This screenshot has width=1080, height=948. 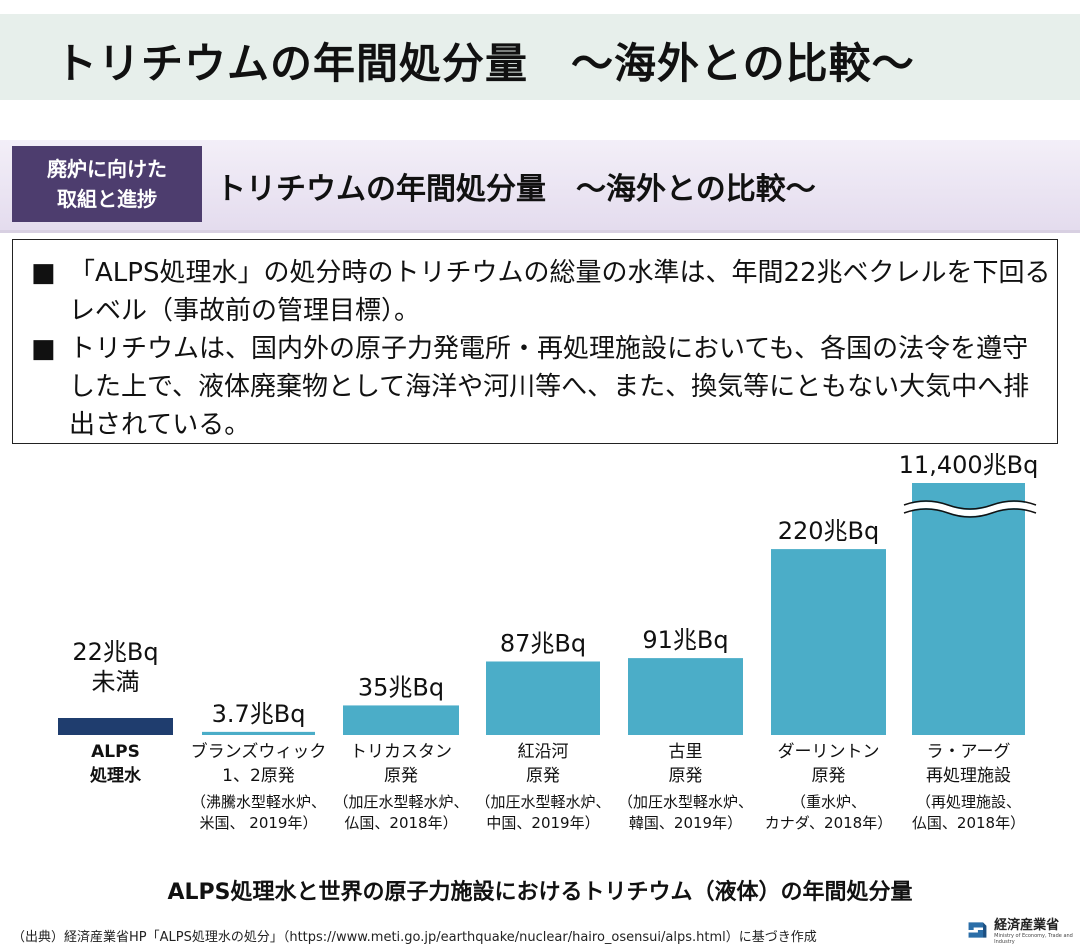 What do you see at coordinates (116, 682) in the screenshot?
I see `value-label: 未満` at bounding box center [116, 682].